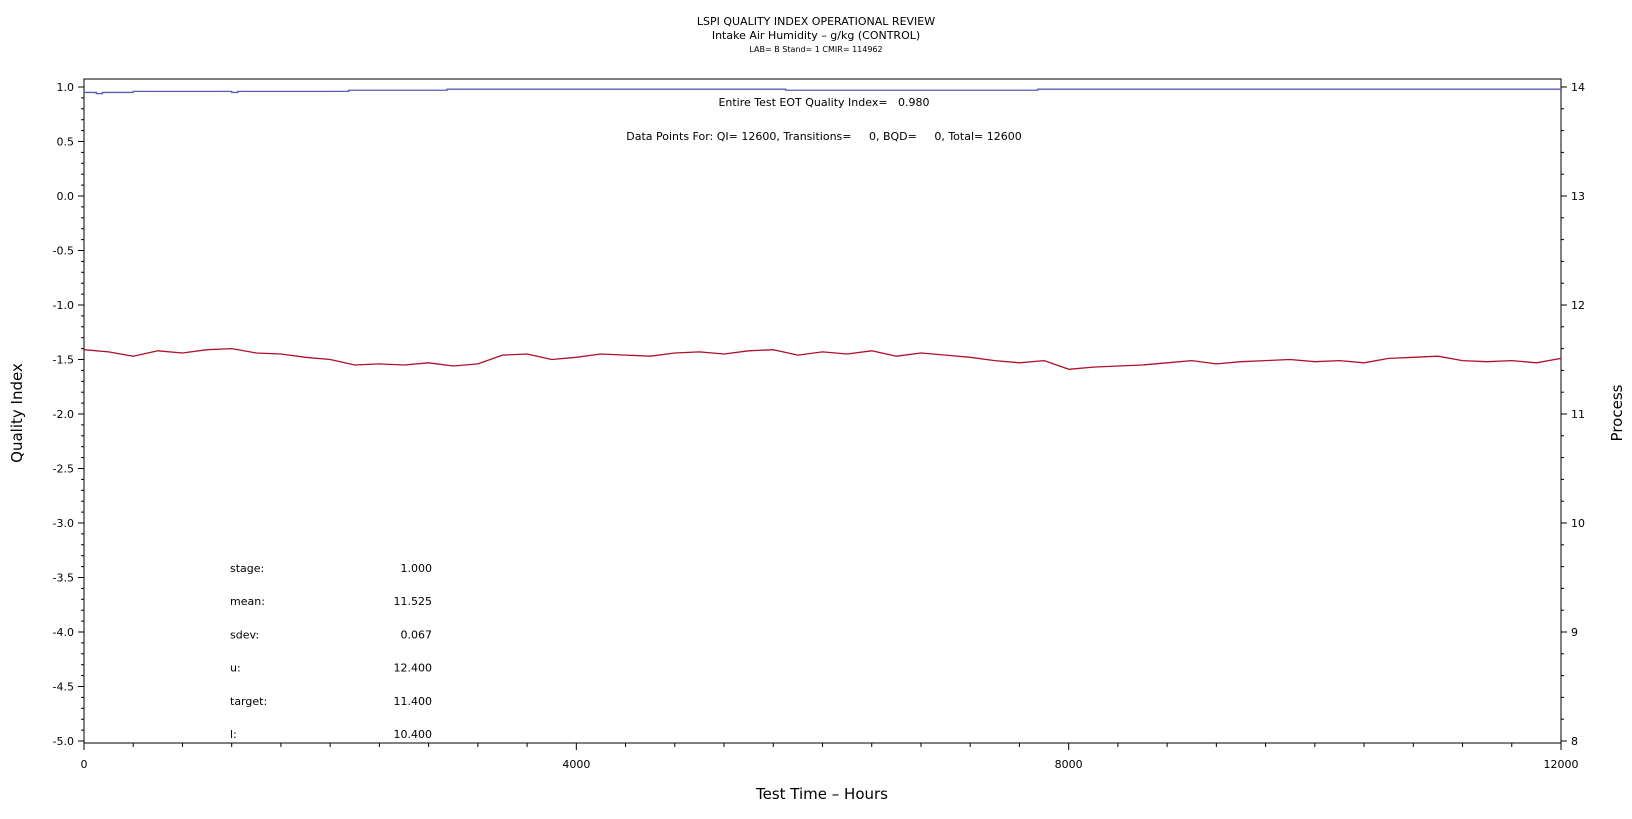  What do you see at coordinates (822, 358) in the screenshot?
I see `process-line` at bounding box center [822, 358].